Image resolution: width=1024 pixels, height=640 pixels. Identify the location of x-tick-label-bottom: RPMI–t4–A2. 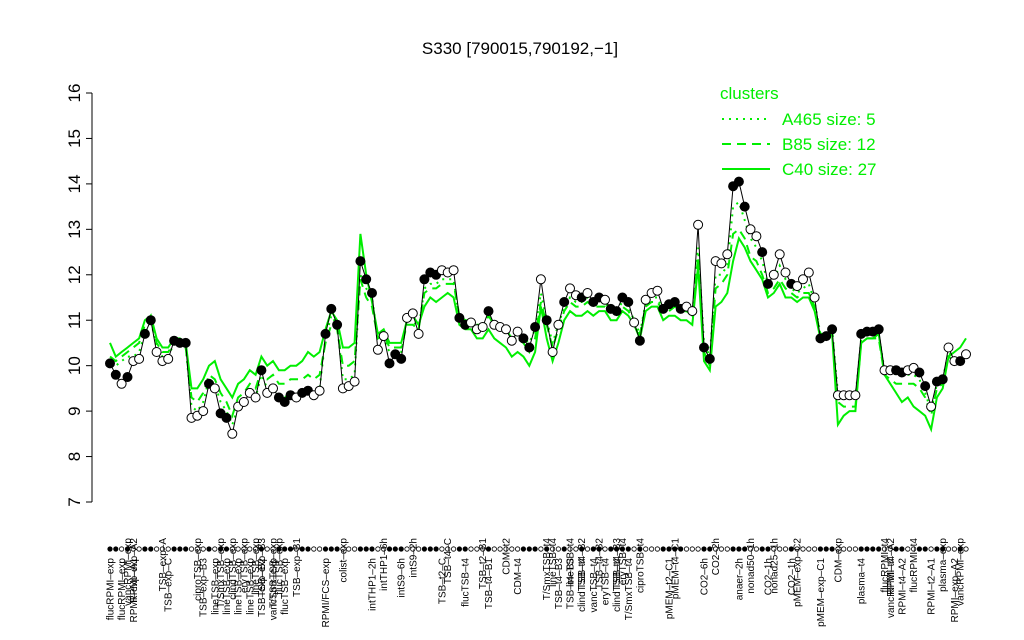
(902, 586).